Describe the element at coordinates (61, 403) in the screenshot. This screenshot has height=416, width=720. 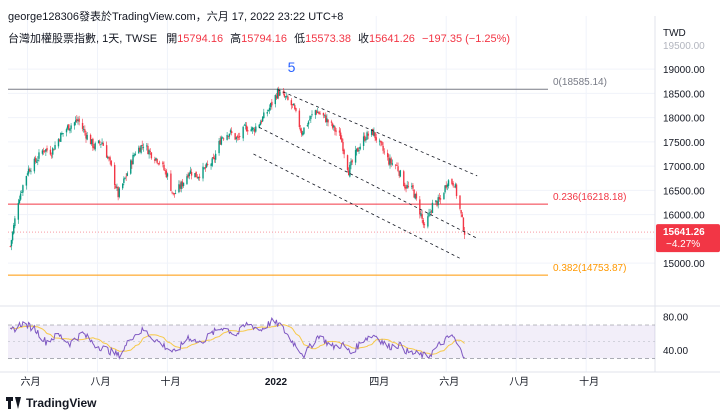
I see `brand-name: TradingView` at that location.